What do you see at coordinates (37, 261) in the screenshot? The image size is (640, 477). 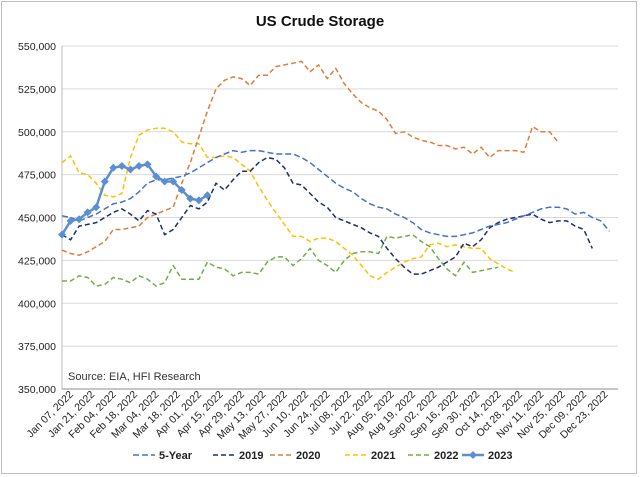 I see `y-tick-label: 425,000` at bounding box center [37, 261].